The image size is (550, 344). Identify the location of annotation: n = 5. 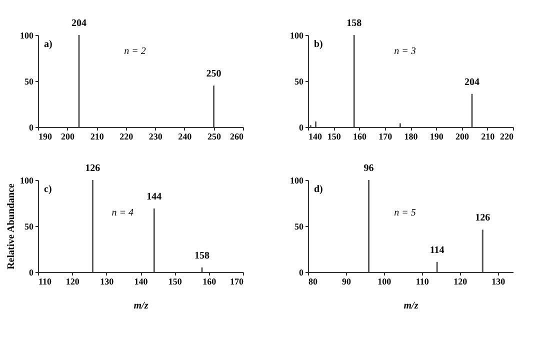
(405, 213).